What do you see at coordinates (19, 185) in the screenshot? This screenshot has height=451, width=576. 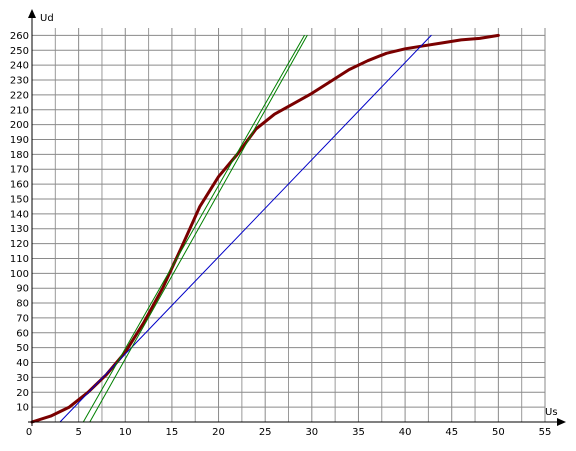 I see `y-tick-label: 160` at bounding box center [19, 185].